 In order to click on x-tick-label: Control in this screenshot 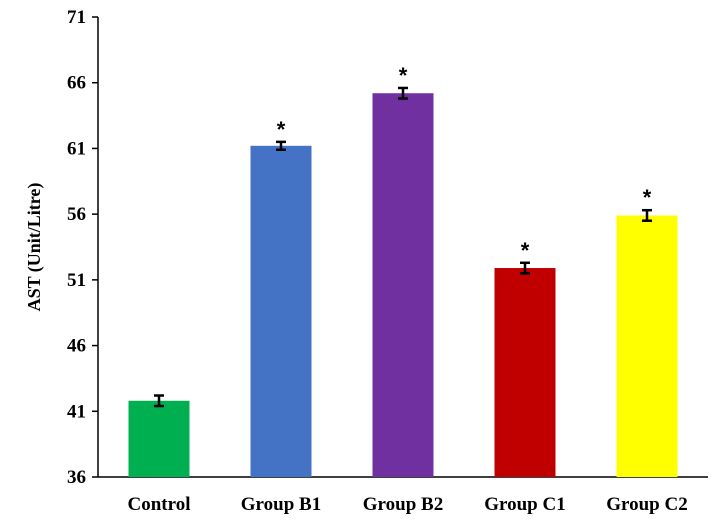, I will do `click(159, 504)`.